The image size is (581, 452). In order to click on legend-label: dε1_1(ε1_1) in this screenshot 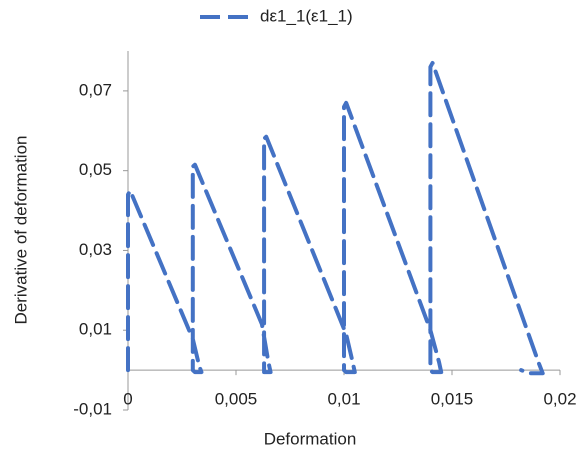, I will do `click(306, 15)`.